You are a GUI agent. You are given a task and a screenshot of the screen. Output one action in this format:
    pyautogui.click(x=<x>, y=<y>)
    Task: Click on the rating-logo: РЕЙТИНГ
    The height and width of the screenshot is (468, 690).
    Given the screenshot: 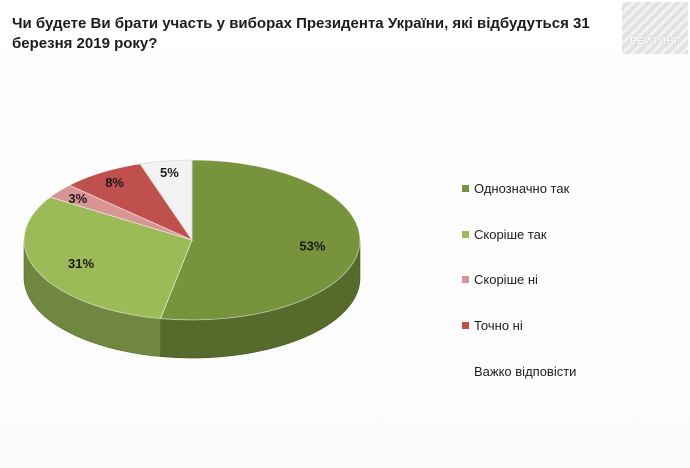 What is the action you would take?
    pyautogui.click(x=655, y=28)
    